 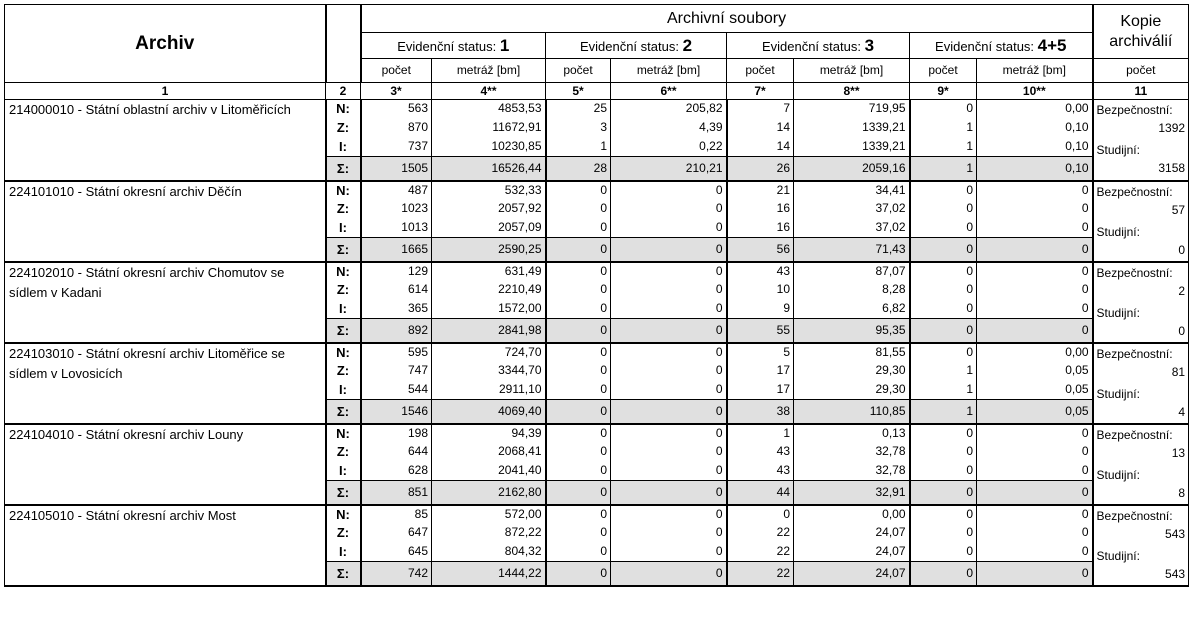 What do you see at coordinates (597, 451) in the screenshot?
I see `table-row: Z: 644 2068,41 0 0 43 32,78 0 0` at bounding box center [597, 451].